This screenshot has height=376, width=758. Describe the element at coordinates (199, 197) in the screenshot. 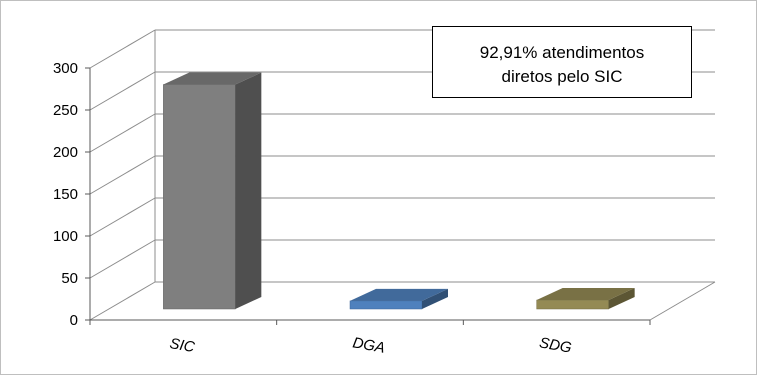

I see `bar-sic` at that location.